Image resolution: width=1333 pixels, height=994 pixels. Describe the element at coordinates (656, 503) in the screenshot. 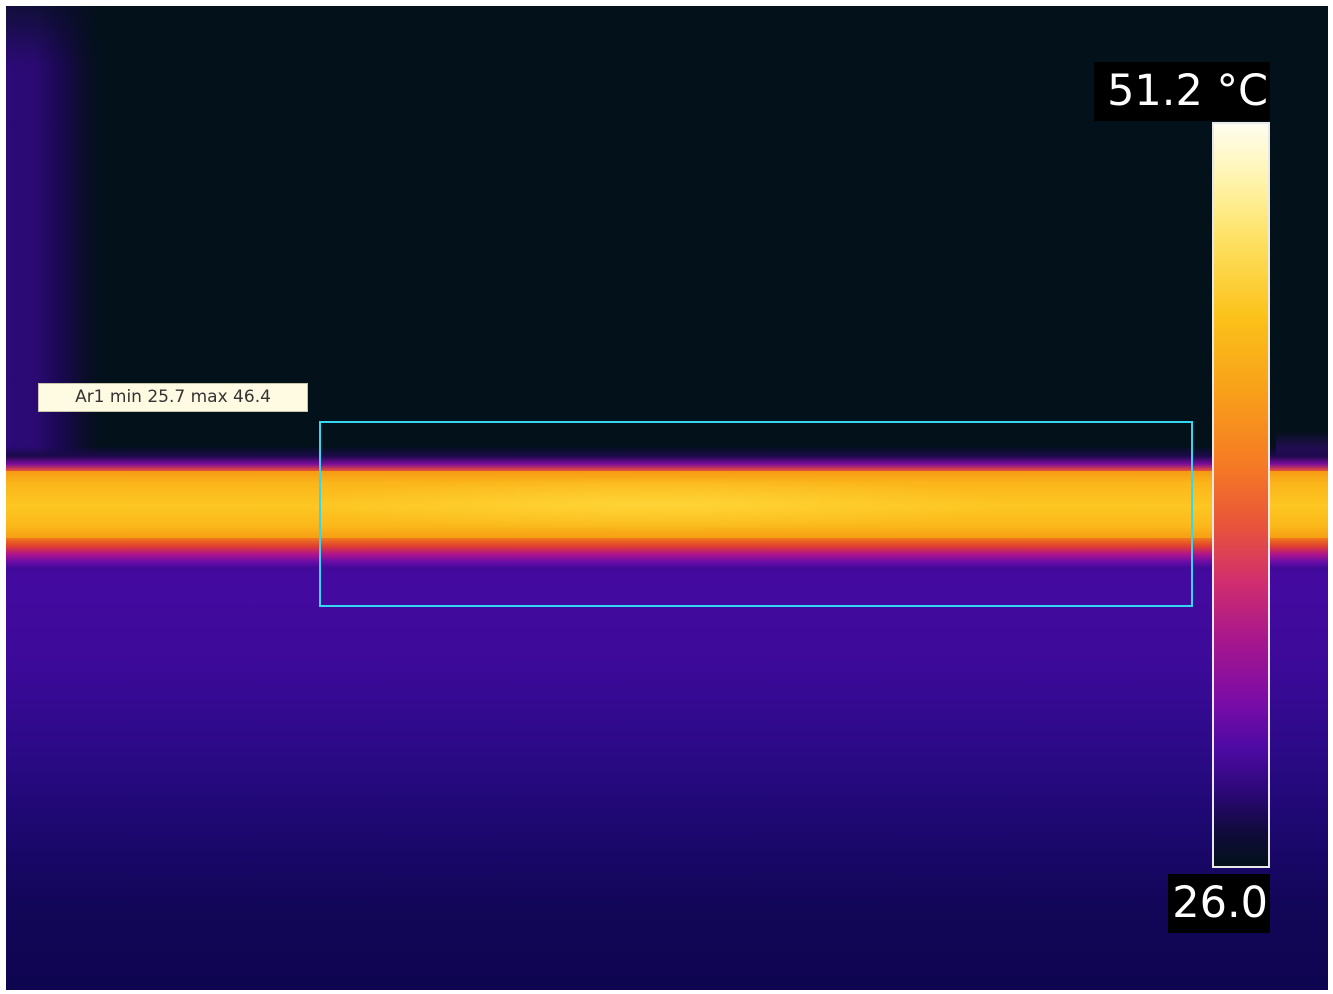

I see `pipe-center-glow` at that location.